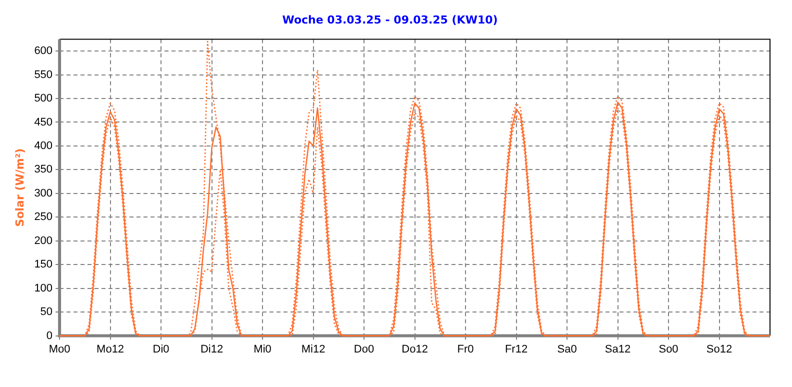  What do you see at coordinates (415, 349) in the screenshot?
I see `x-tick-label: Do12` at bounding box center [415, 349].